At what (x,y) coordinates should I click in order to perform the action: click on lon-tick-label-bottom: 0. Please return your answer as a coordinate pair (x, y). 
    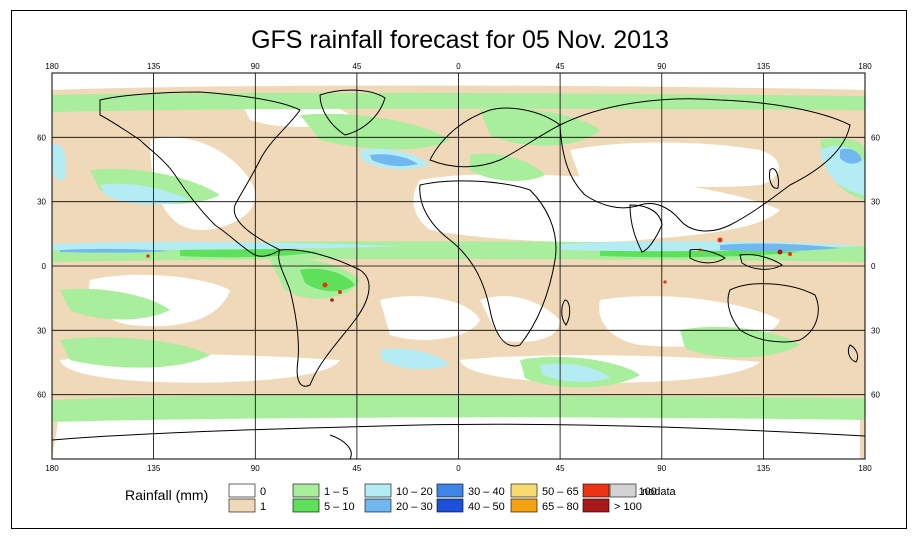
    Looking at the image, I should click on (458, 468).